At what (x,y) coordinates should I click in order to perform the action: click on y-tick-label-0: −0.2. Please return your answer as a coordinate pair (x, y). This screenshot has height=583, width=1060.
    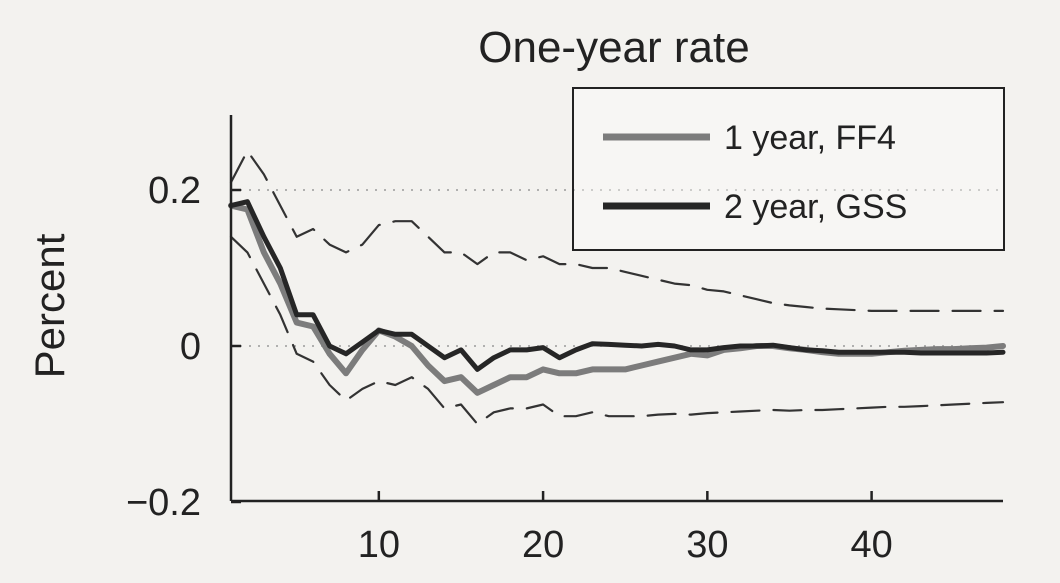
    Looking at the image, I should click on (163, 503).